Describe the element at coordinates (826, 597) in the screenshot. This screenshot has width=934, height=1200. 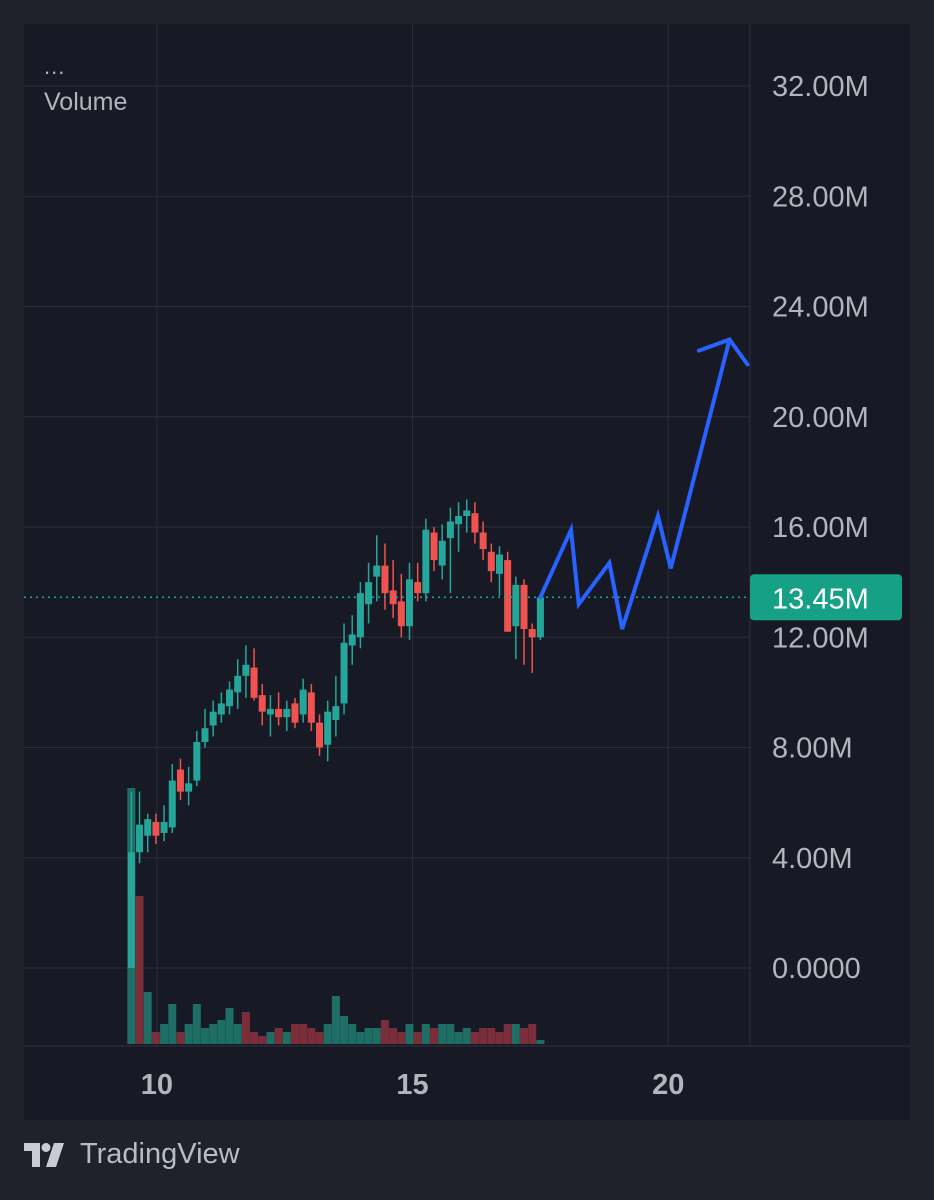
I see `last-price-badge-bg` at that location.